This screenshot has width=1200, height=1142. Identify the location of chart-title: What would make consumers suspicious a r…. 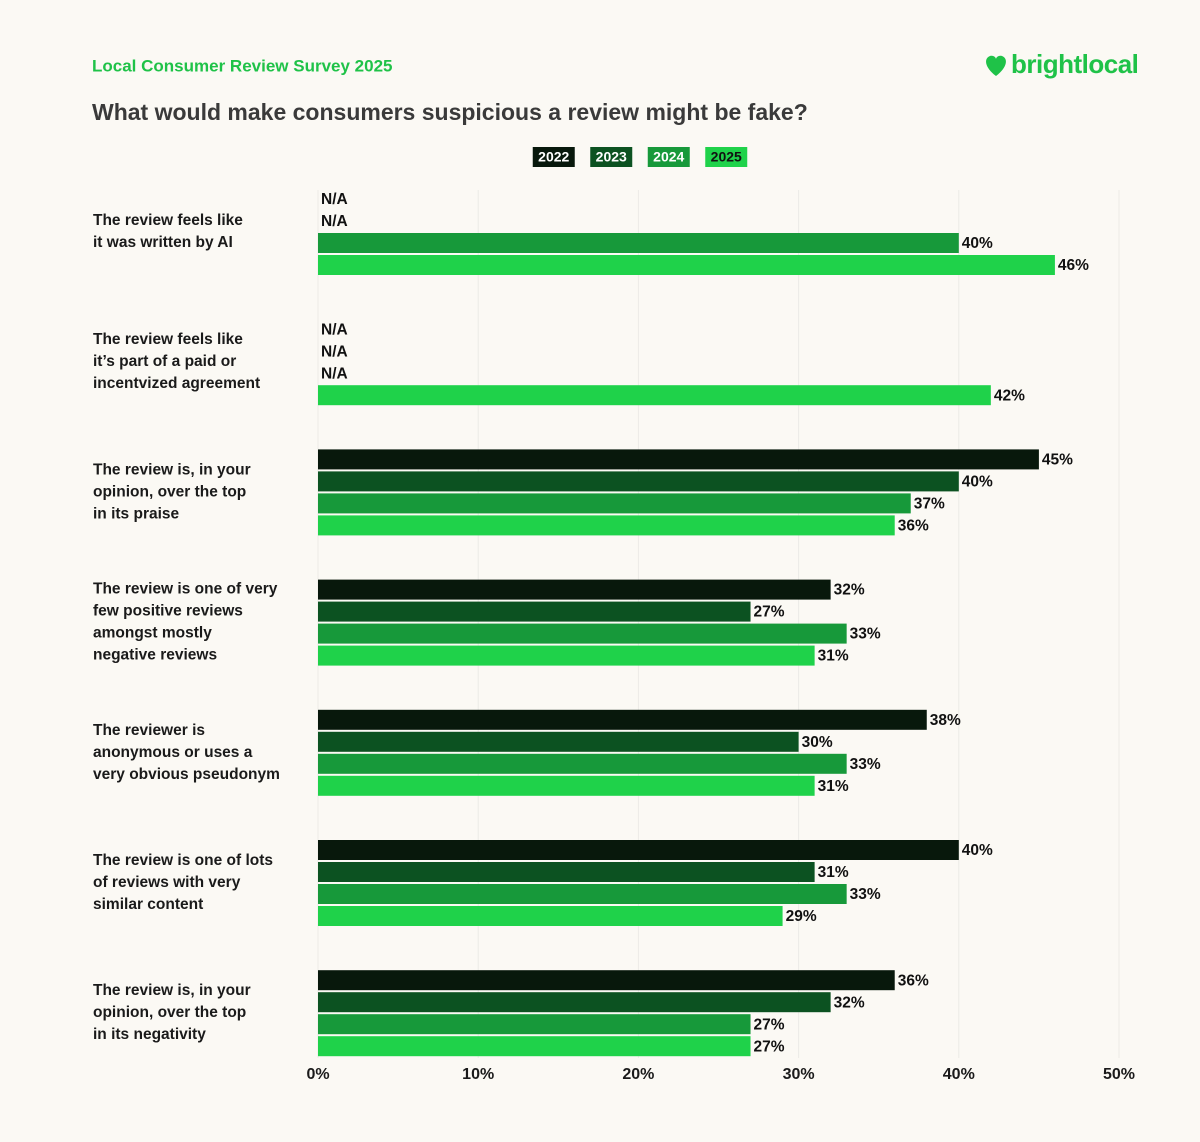
(450, 112).